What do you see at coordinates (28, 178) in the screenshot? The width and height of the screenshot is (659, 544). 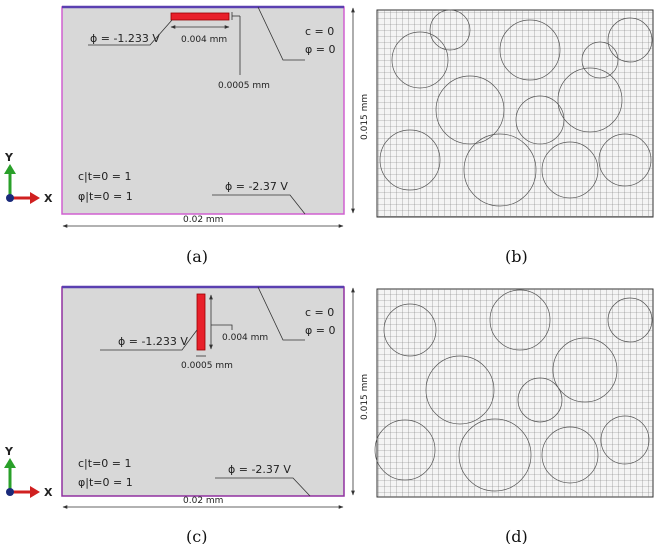 I see `axis-triad-a: Y X` at bounding box center [28, 178].